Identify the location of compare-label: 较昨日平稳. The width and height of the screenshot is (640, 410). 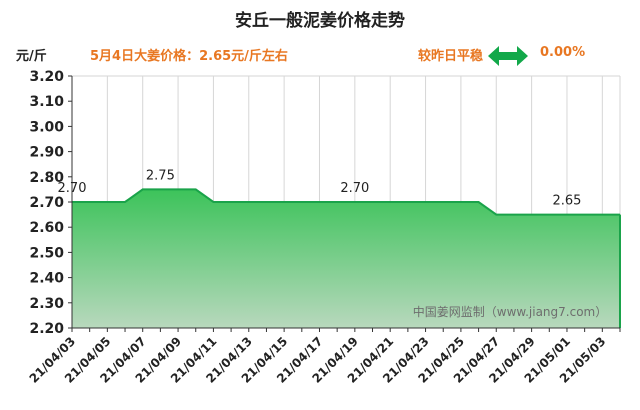
(451, 56).